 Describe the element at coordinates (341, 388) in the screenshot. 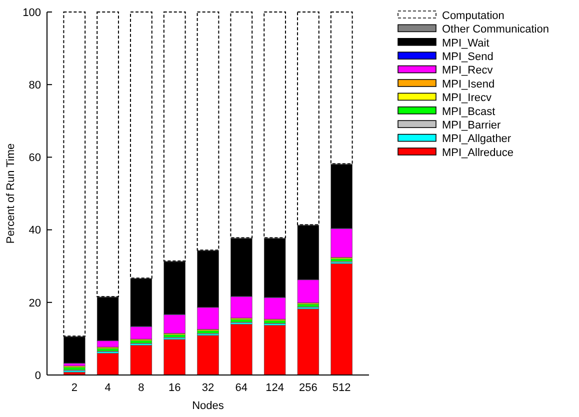

I see `x-tick-label: 512` at that location.